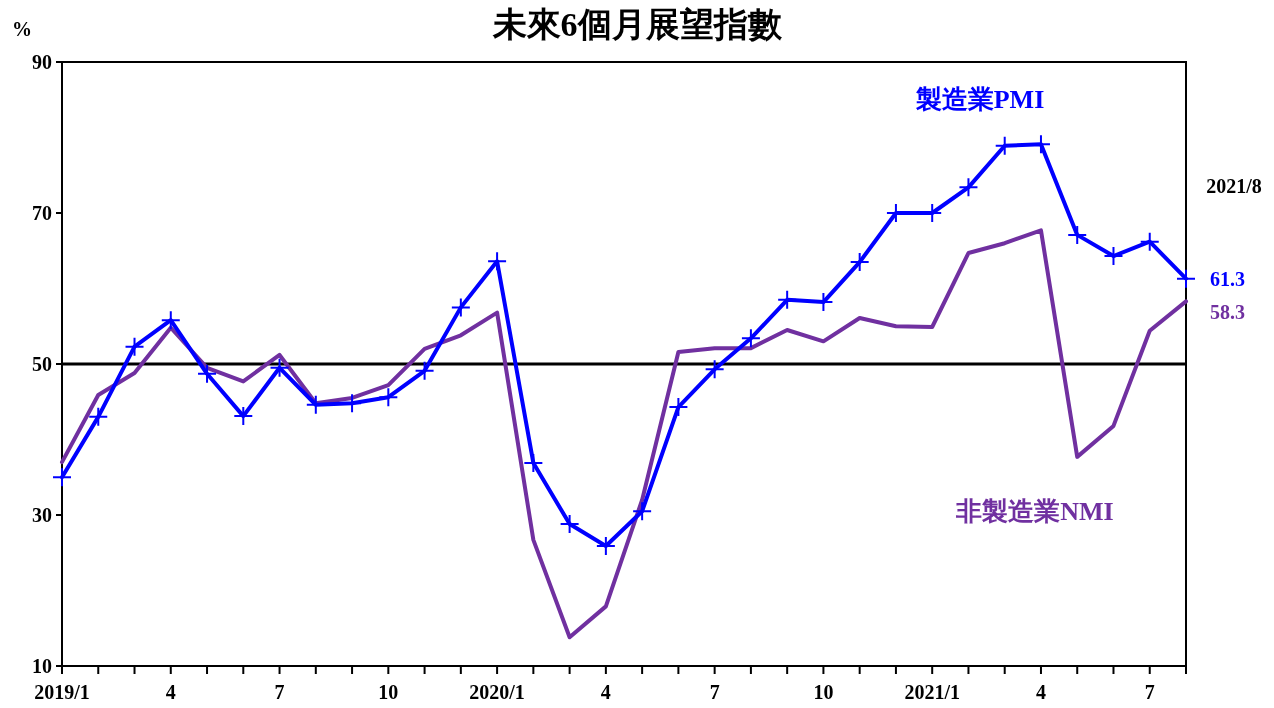 This screenshot has height=708, width=1274. I want to click on y-tick-label: 30, so click(42, 515).